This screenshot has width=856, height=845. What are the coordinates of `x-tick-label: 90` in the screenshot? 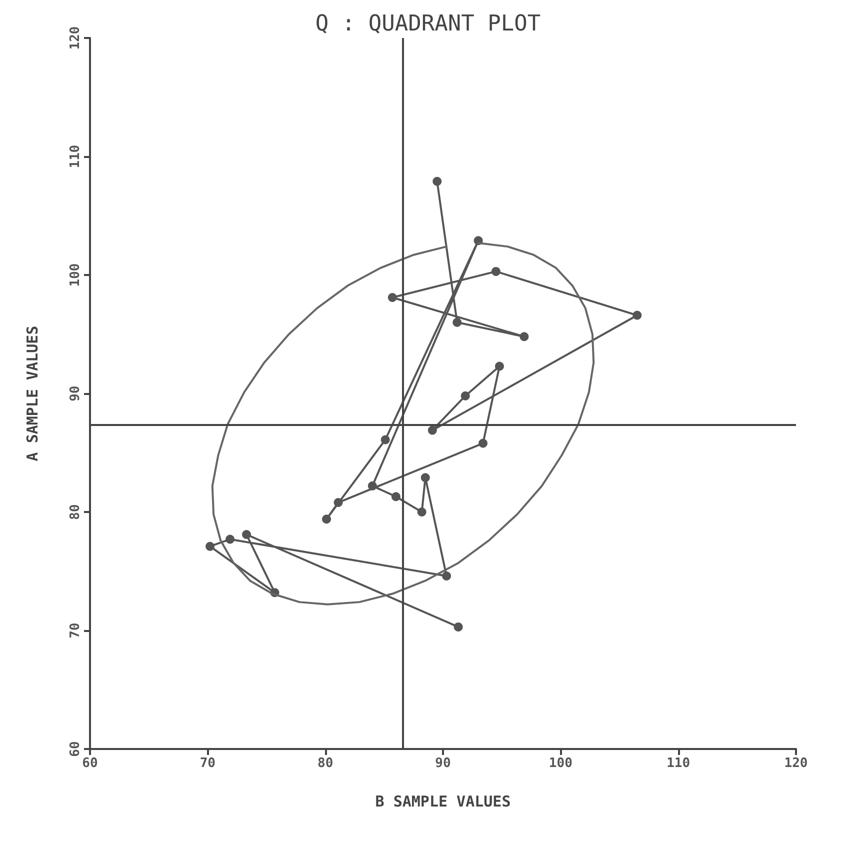 It's located at (443, 763).